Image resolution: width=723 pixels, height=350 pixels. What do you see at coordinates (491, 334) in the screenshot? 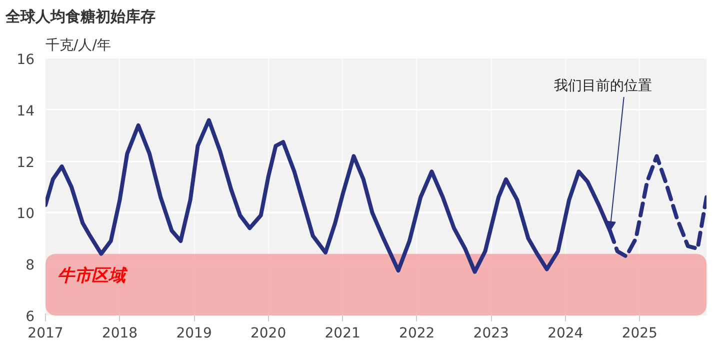
I see `x-tick-label: 2023` at bounding box center [491, 334].